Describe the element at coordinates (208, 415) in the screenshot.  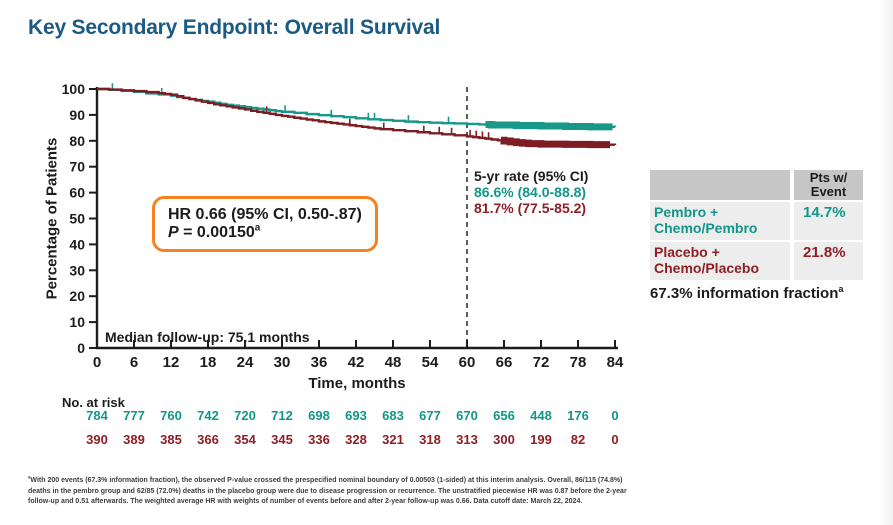
I see `at-risk-value: 742` at that location.